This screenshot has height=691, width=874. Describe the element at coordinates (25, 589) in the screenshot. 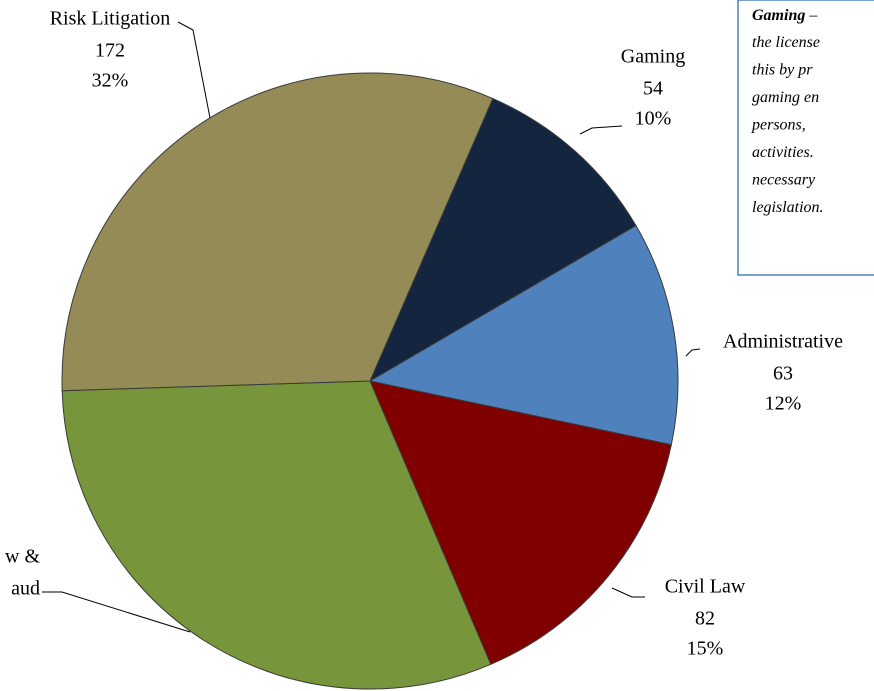

I see `slice-label: aud` at that location.